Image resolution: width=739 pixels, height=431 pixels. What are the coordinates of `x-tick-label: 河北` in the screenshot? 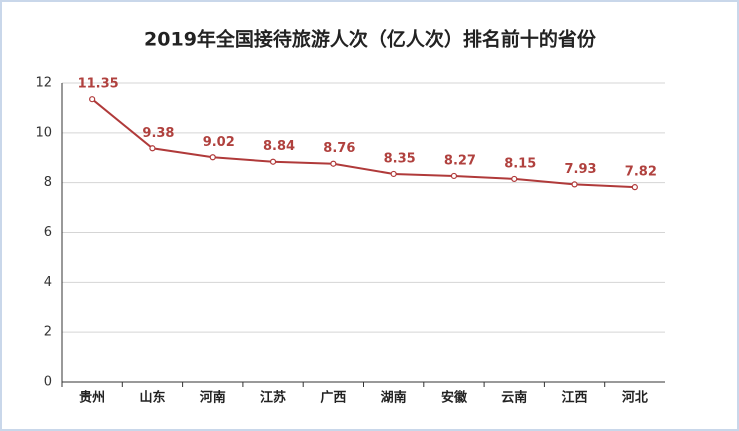 It's located at (635, 398).